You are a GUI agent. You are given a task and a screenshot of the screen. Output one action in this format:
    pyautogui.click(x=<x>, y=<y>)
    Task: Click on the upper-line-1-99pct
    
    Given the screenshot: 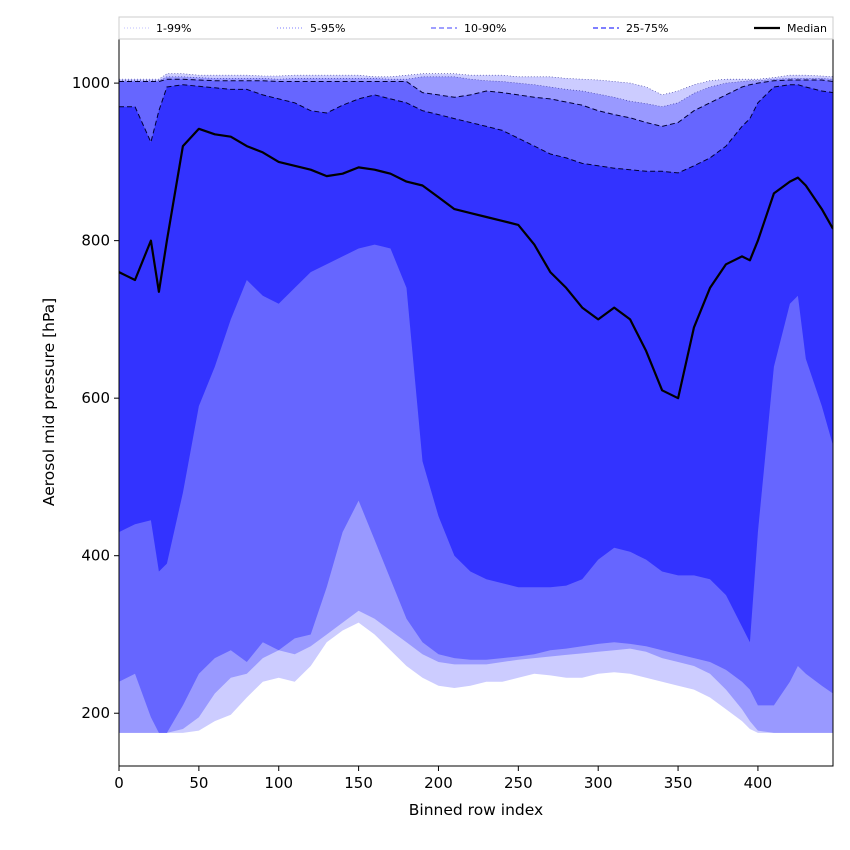 What is the action you would take?
    pyautogui.click(x=476, y=84)
    